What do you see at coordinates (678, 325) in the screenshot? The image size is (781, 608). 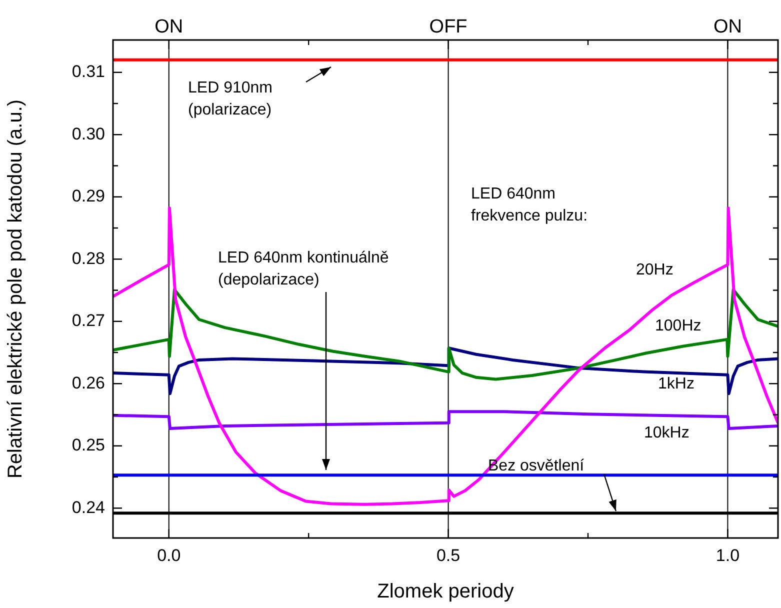 I see `series-label: 100Hz` at bounding box center [678, 325].